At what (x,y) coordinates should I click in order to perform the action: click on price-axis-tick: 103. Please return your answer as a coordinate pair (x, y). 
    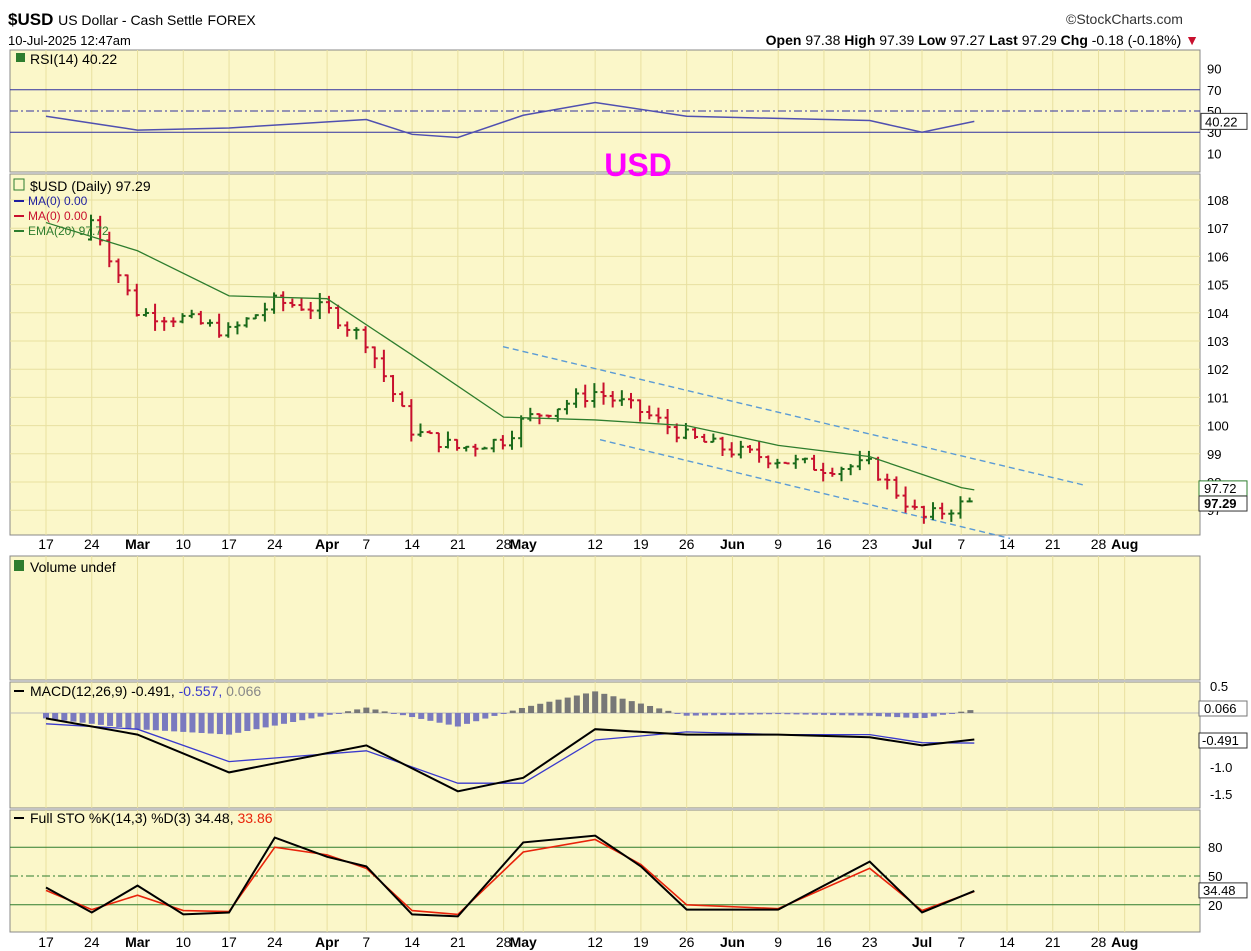
    Looking at the image, I should click on (1218, 341).